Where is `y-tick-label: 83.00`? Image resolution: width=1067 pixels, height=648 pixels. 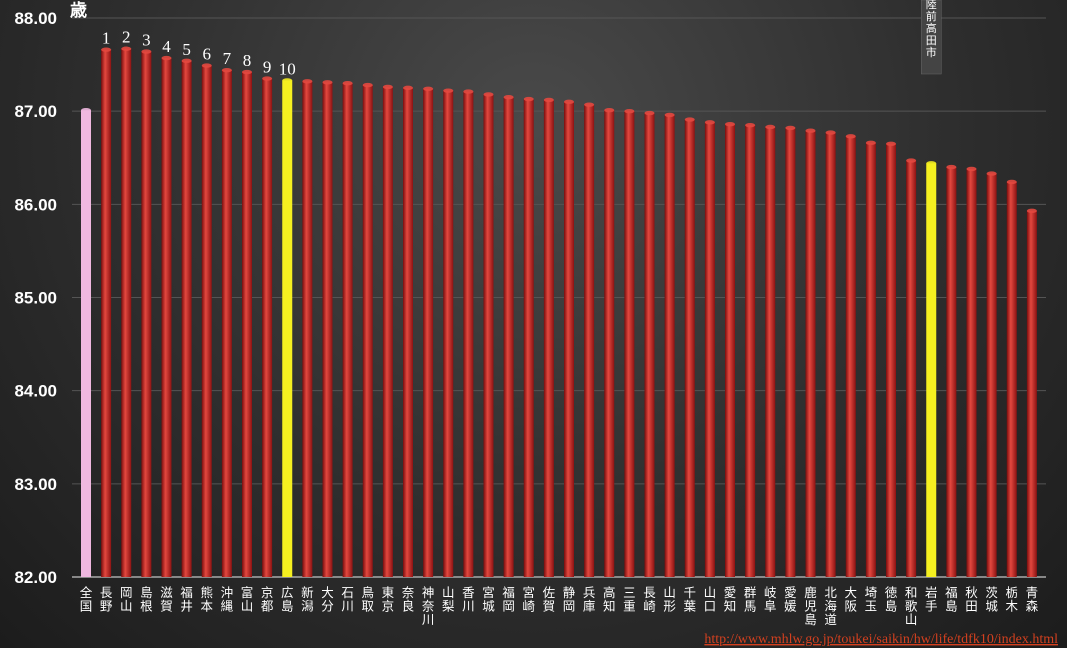 y-tick-label: 83.00 is located at coordinates (35, 484).